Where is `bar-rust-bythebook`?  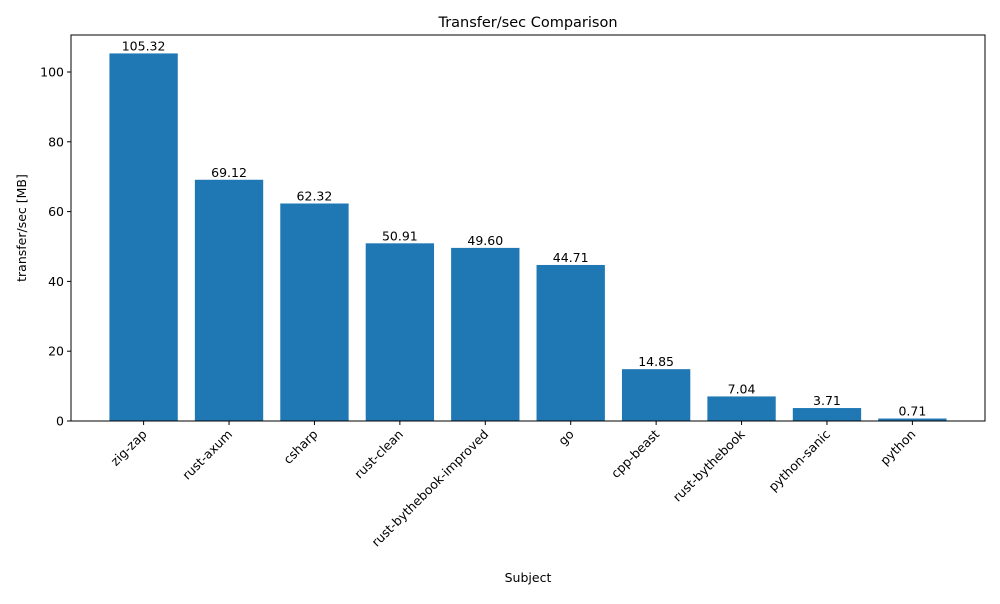
bar-rust-bythebook is located at coordinates (741, 408).